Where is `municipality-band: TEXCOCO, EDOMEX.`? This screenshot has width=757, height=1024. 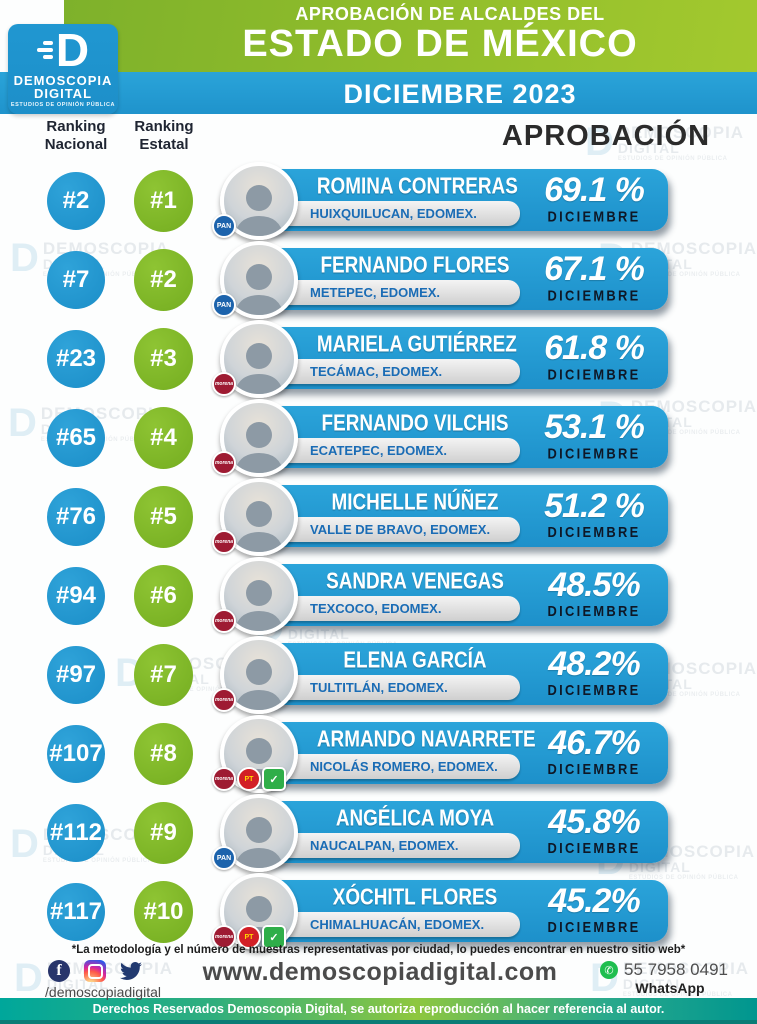
municipality-band: TEXCOCO, EDOMEX. is located at coordinates (398, 608).